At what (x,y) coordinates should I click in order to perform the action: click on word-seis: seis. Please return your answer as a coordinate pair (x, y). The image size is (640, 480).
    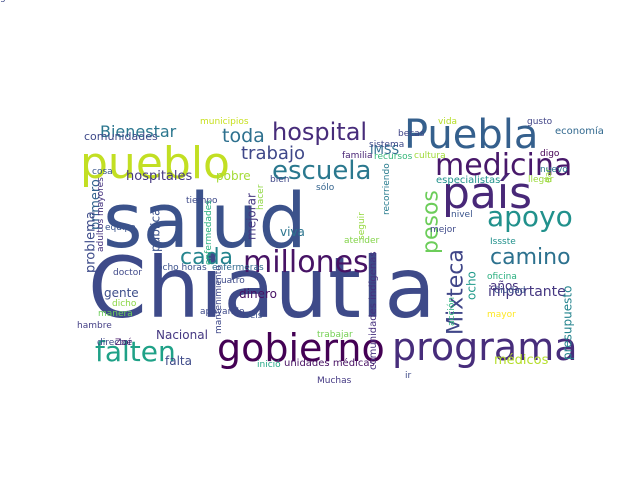
    Looking at the image, I should click on (254, 316).